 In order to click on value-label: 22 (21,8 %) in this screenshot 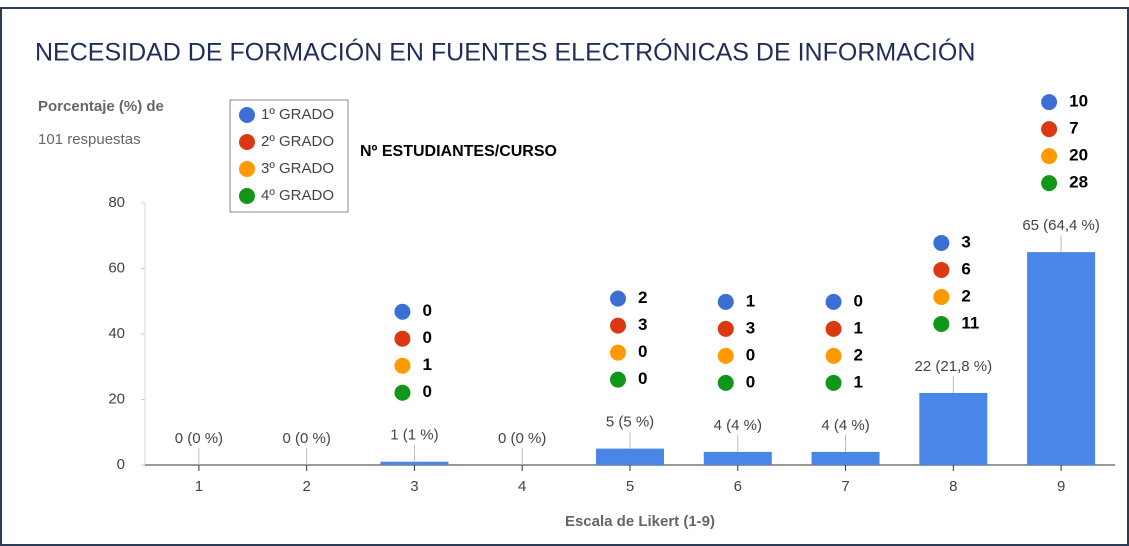, I will do `click(954, 366)`.